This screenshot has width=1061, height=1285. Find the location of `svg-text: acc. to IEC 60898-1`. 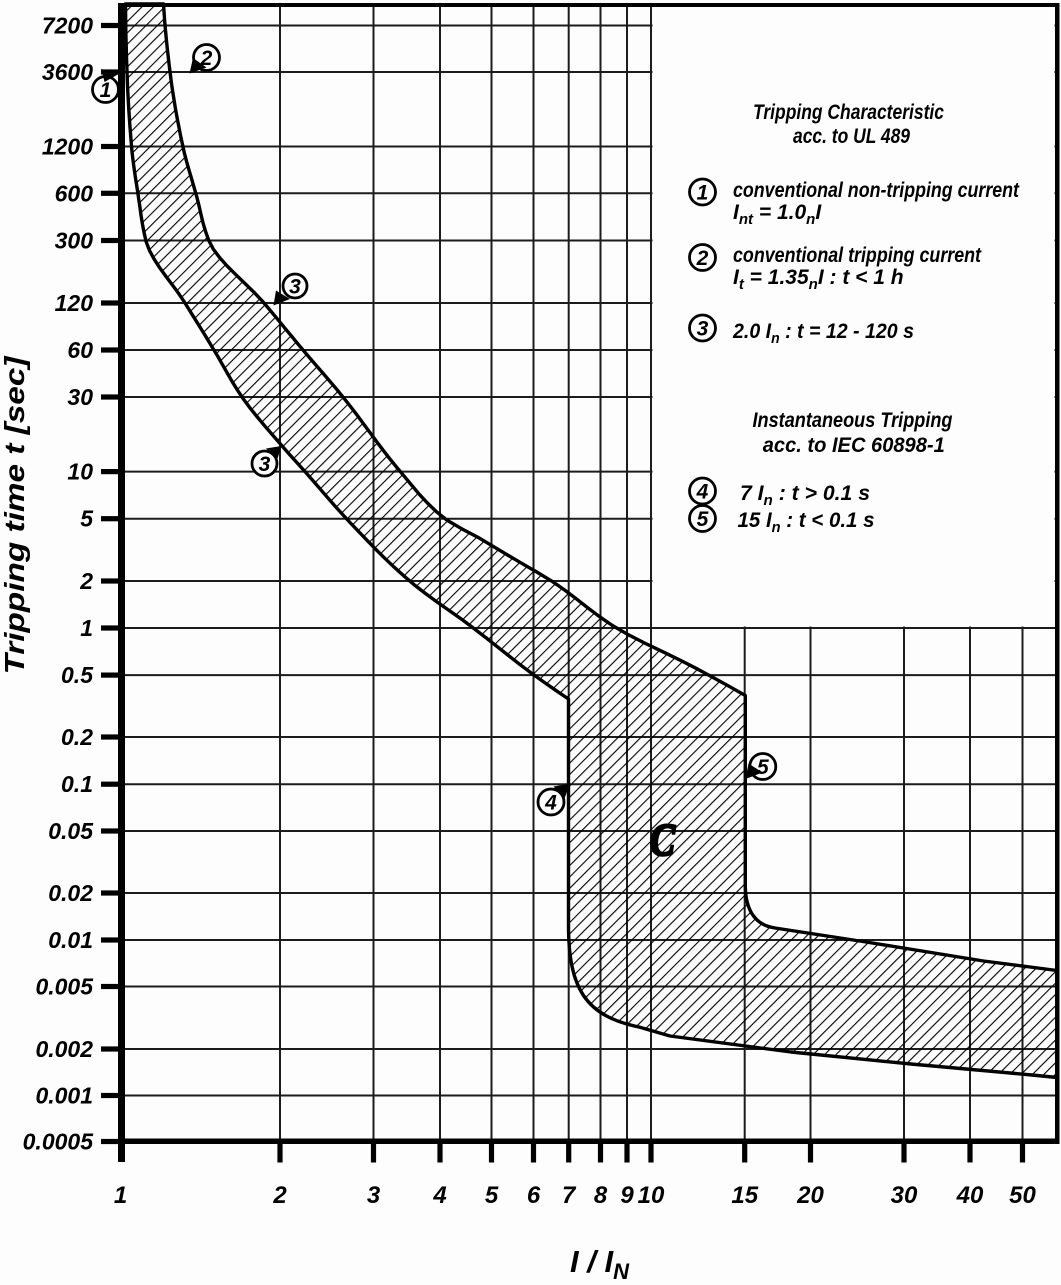

svg-text: acc. to IEC 60898-1 is located at coordinates (854, 445).